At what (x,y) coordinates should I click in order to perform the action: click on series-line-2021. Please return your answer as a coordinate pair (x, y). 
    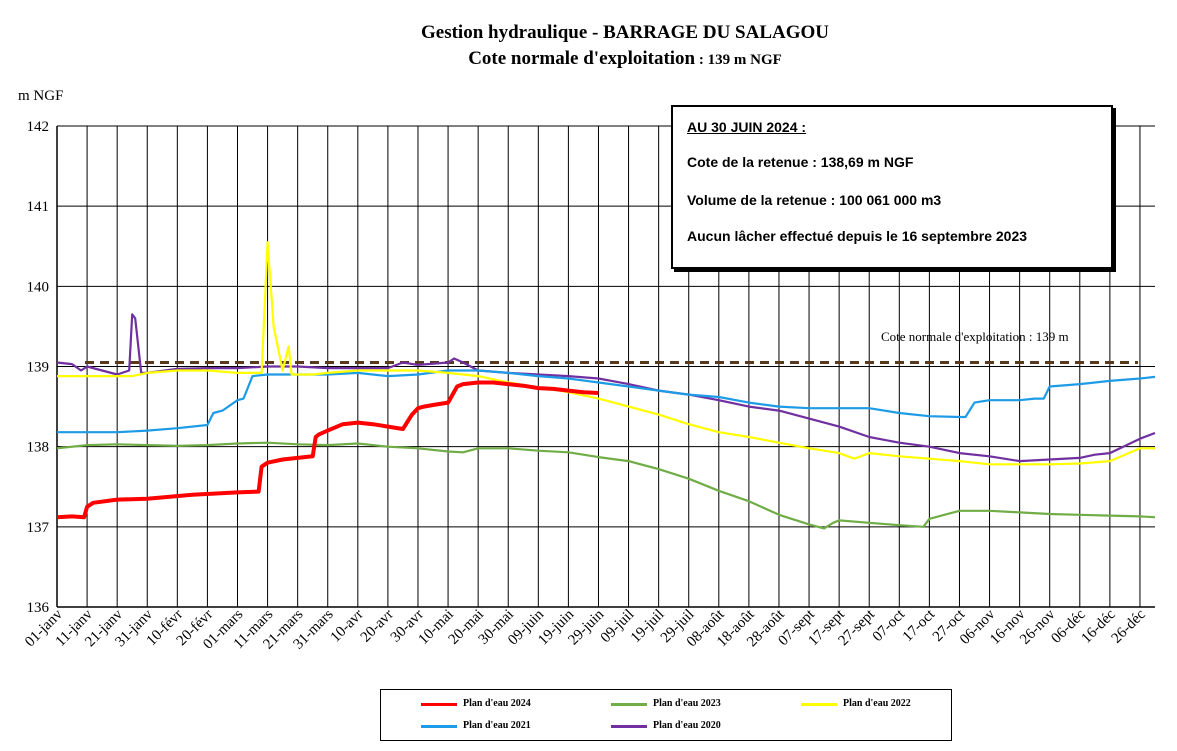
    Looking at the image, I should click on (606, 401).